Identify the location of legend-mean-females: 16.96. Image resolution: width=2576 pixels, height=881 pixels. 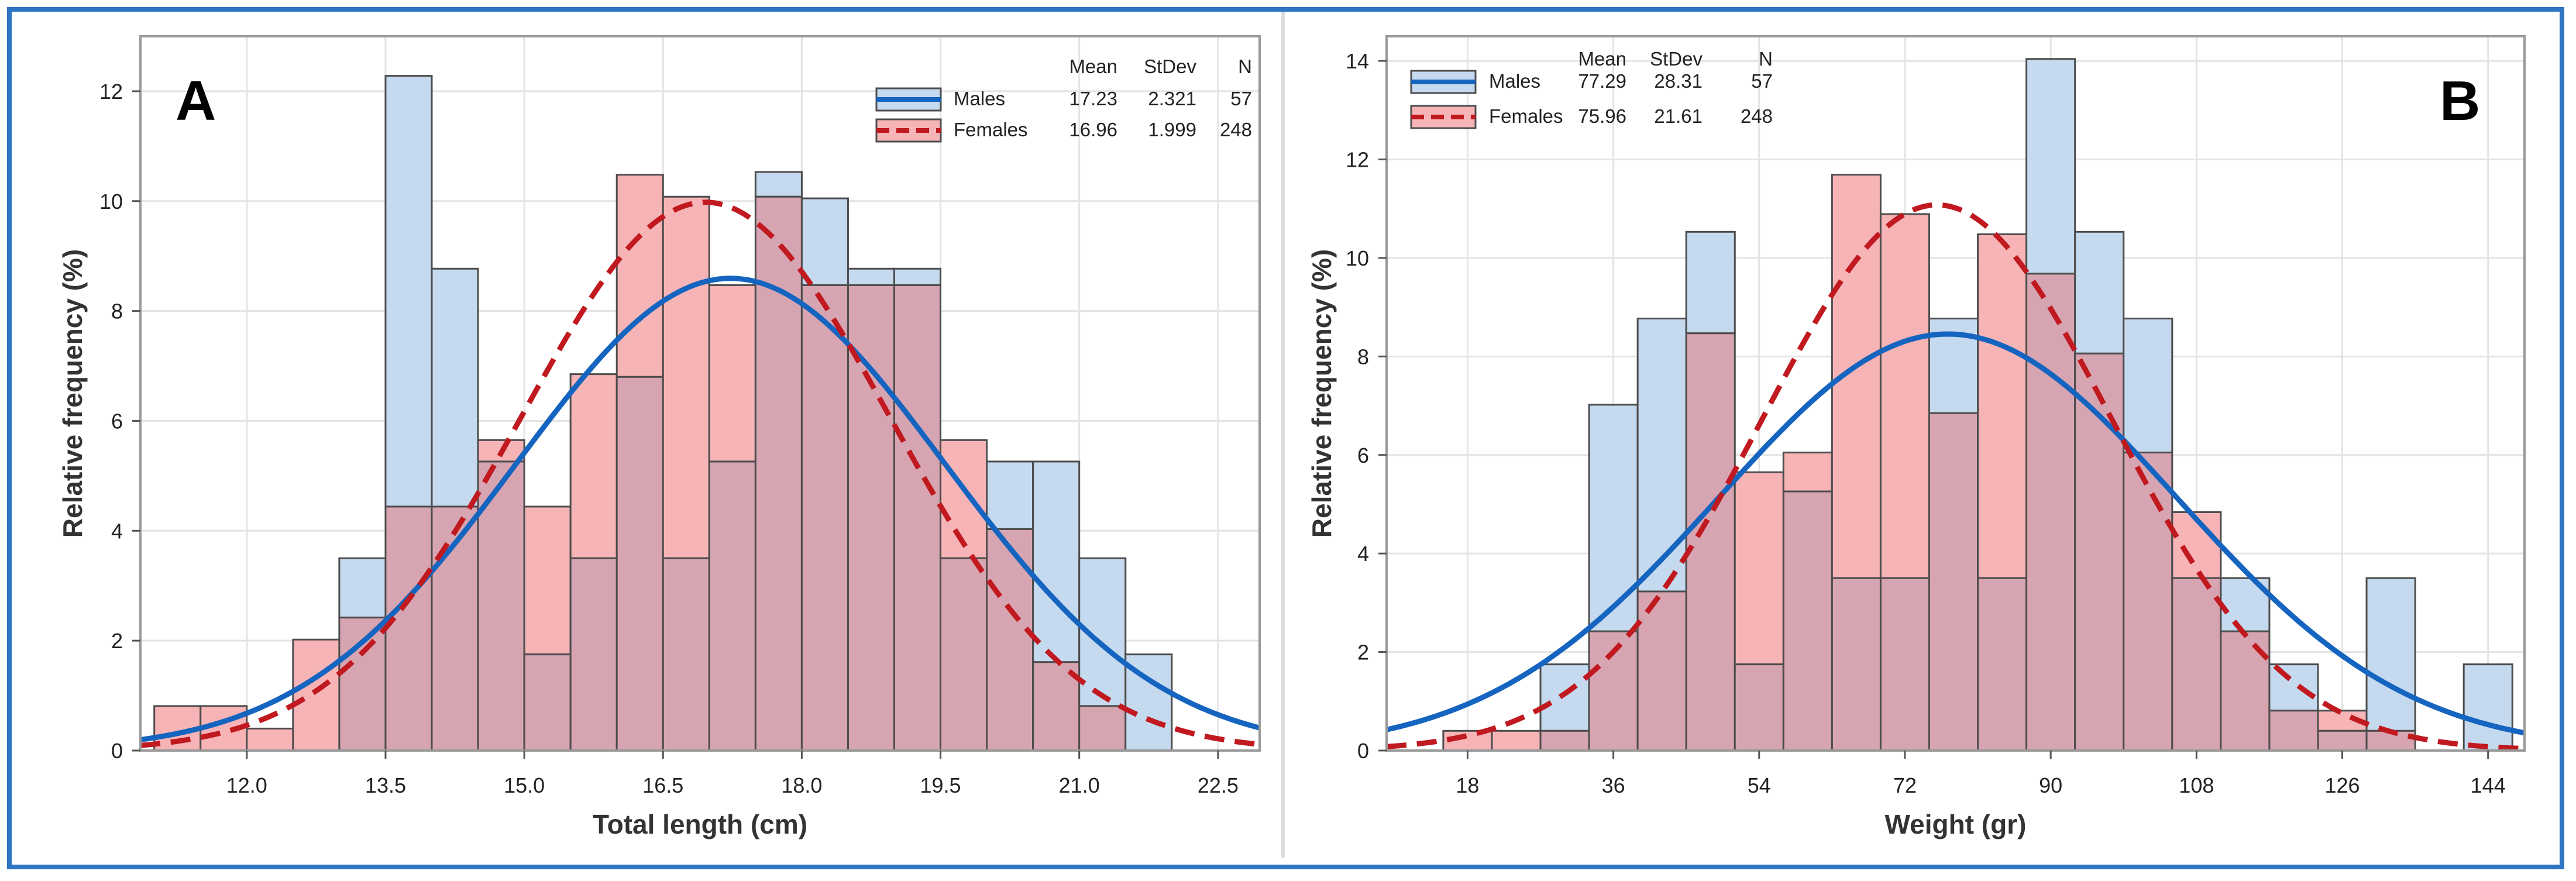
(1093, 129).